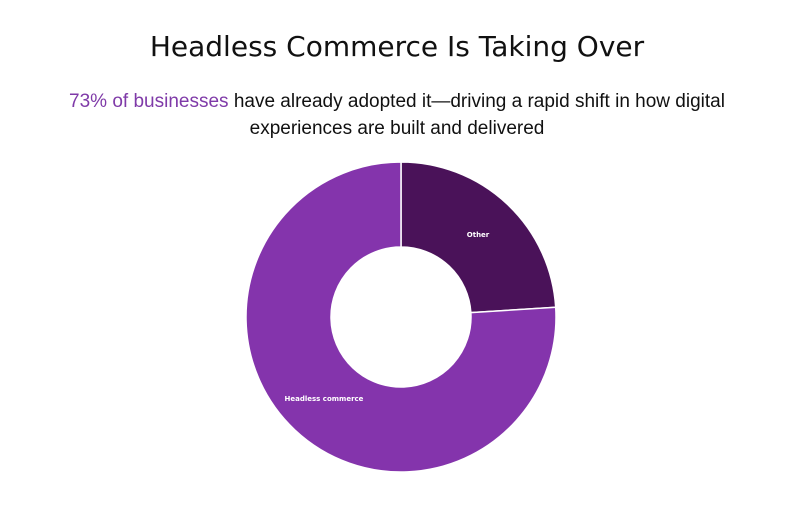  I want to click on donut-slice, so click(478, 237).